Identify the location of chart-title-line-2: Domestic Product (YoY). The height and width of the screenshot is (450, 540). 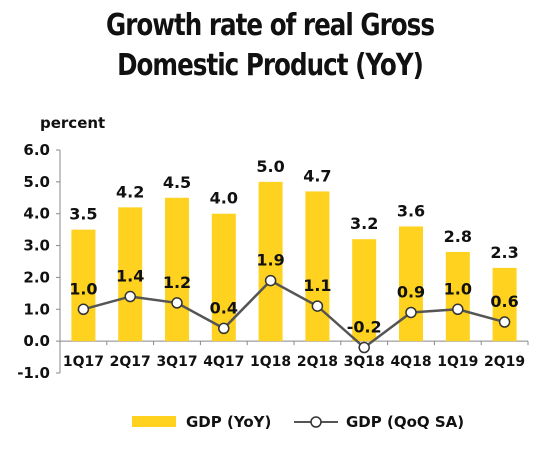
(270, 65).